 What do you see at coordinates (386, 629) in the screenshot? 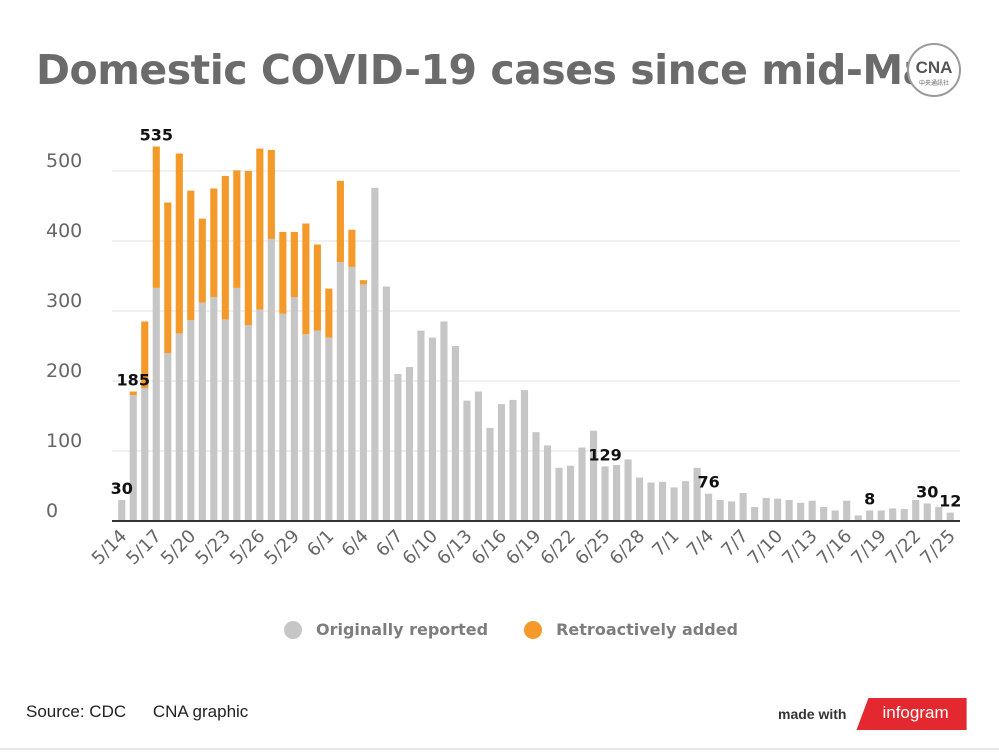
I see `legend-item-original: Originally reported` at bounding box center [386, 629].